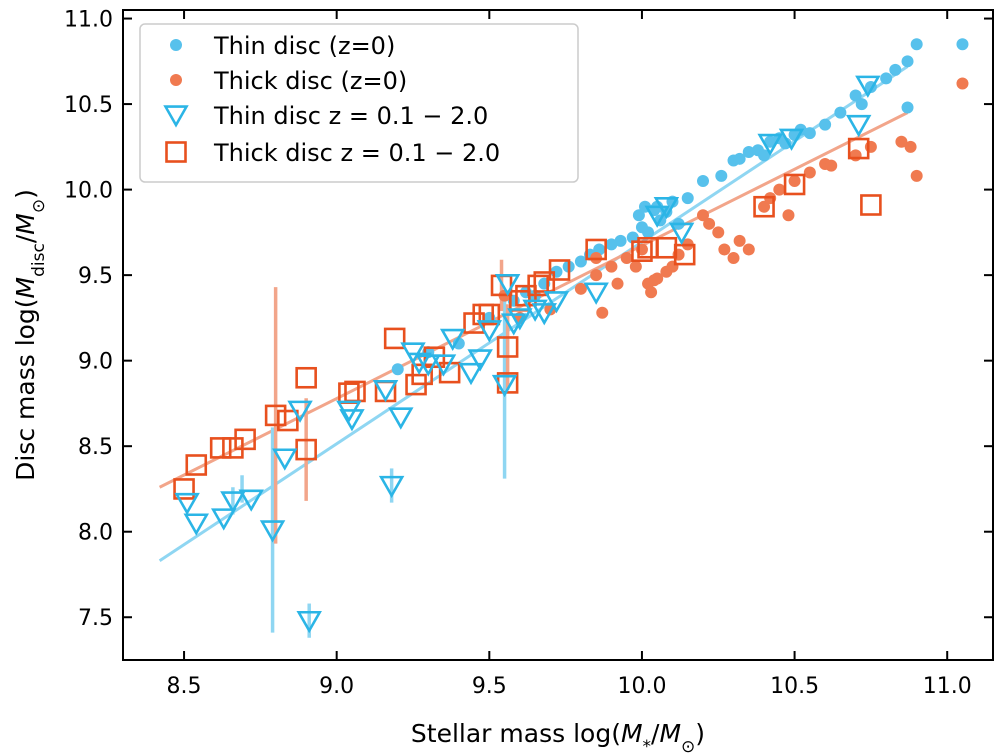  Describe the element at coordinates (794, 686) in the screenshot. I see `x-tick-label: 10.5` at that location.